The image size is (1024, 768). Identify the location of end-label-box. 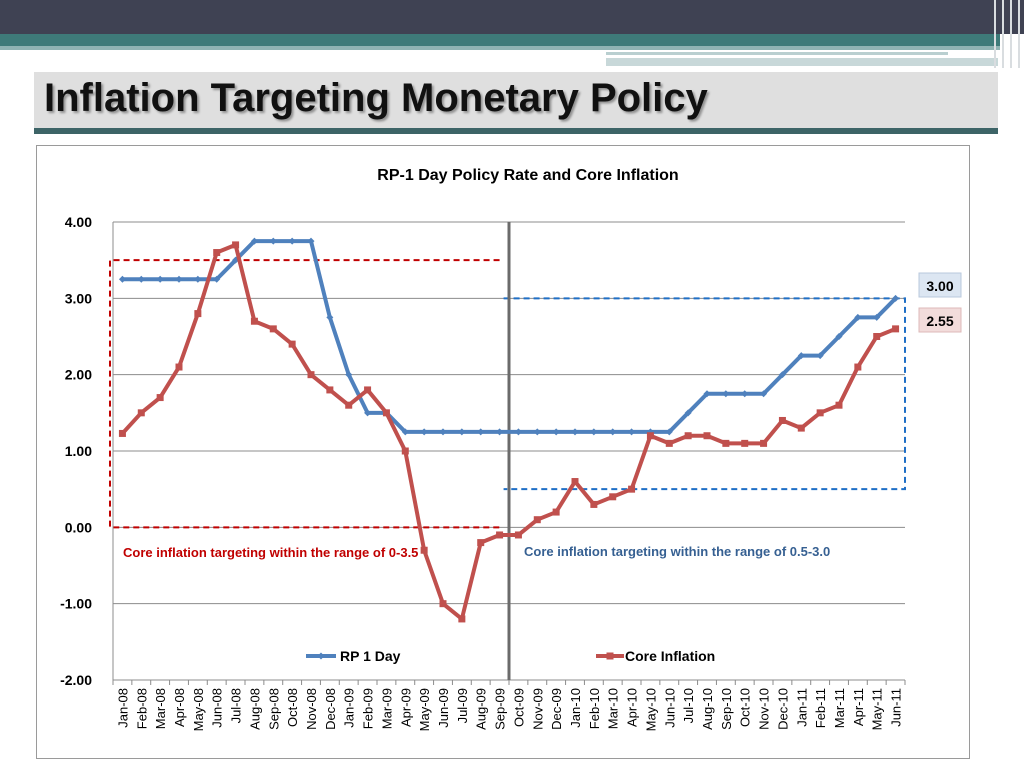
(940, 320).